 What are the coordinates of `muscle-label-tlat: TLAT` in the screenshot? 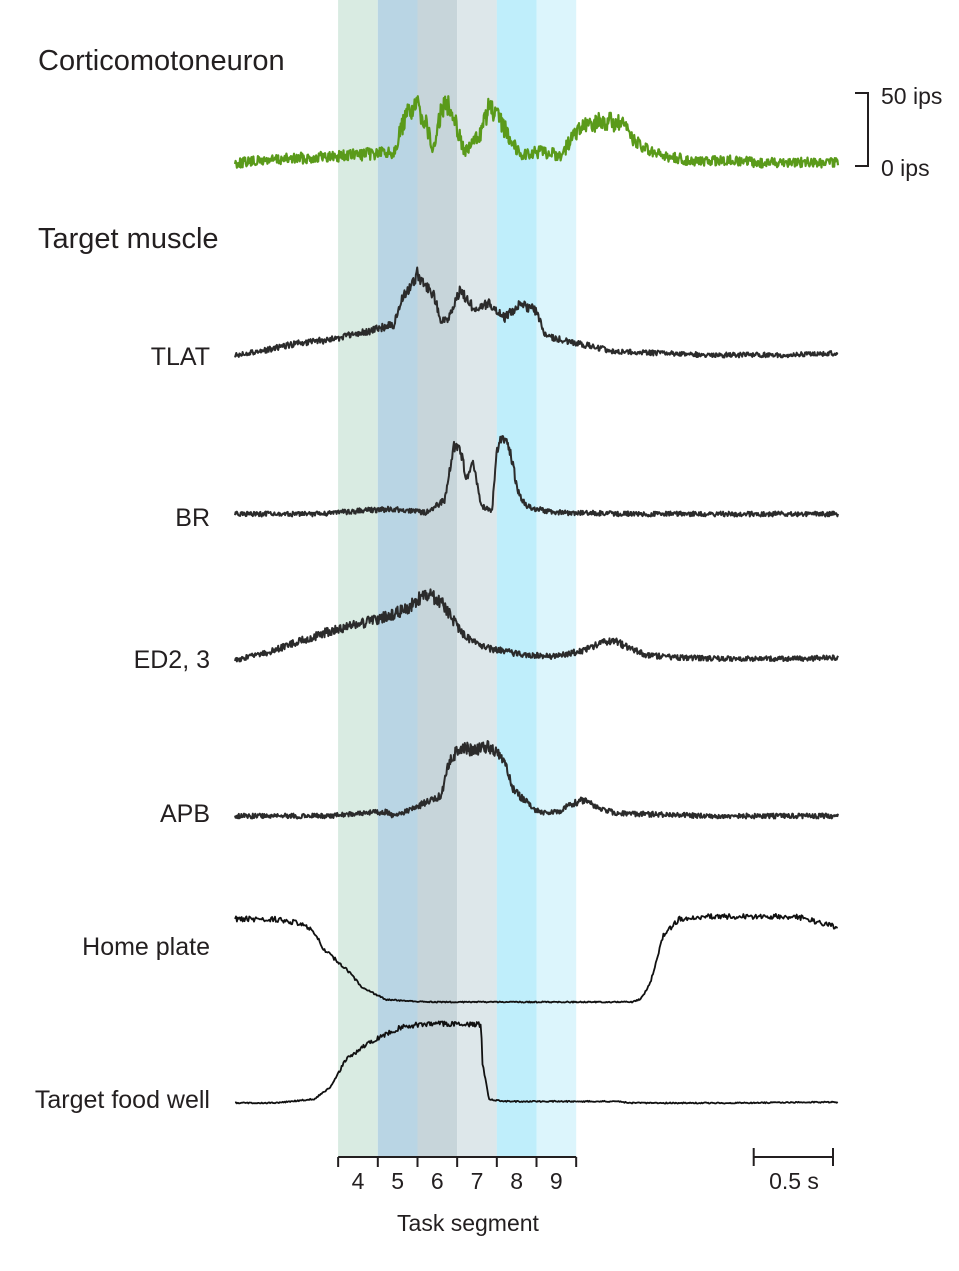 It's located at (180, 357).